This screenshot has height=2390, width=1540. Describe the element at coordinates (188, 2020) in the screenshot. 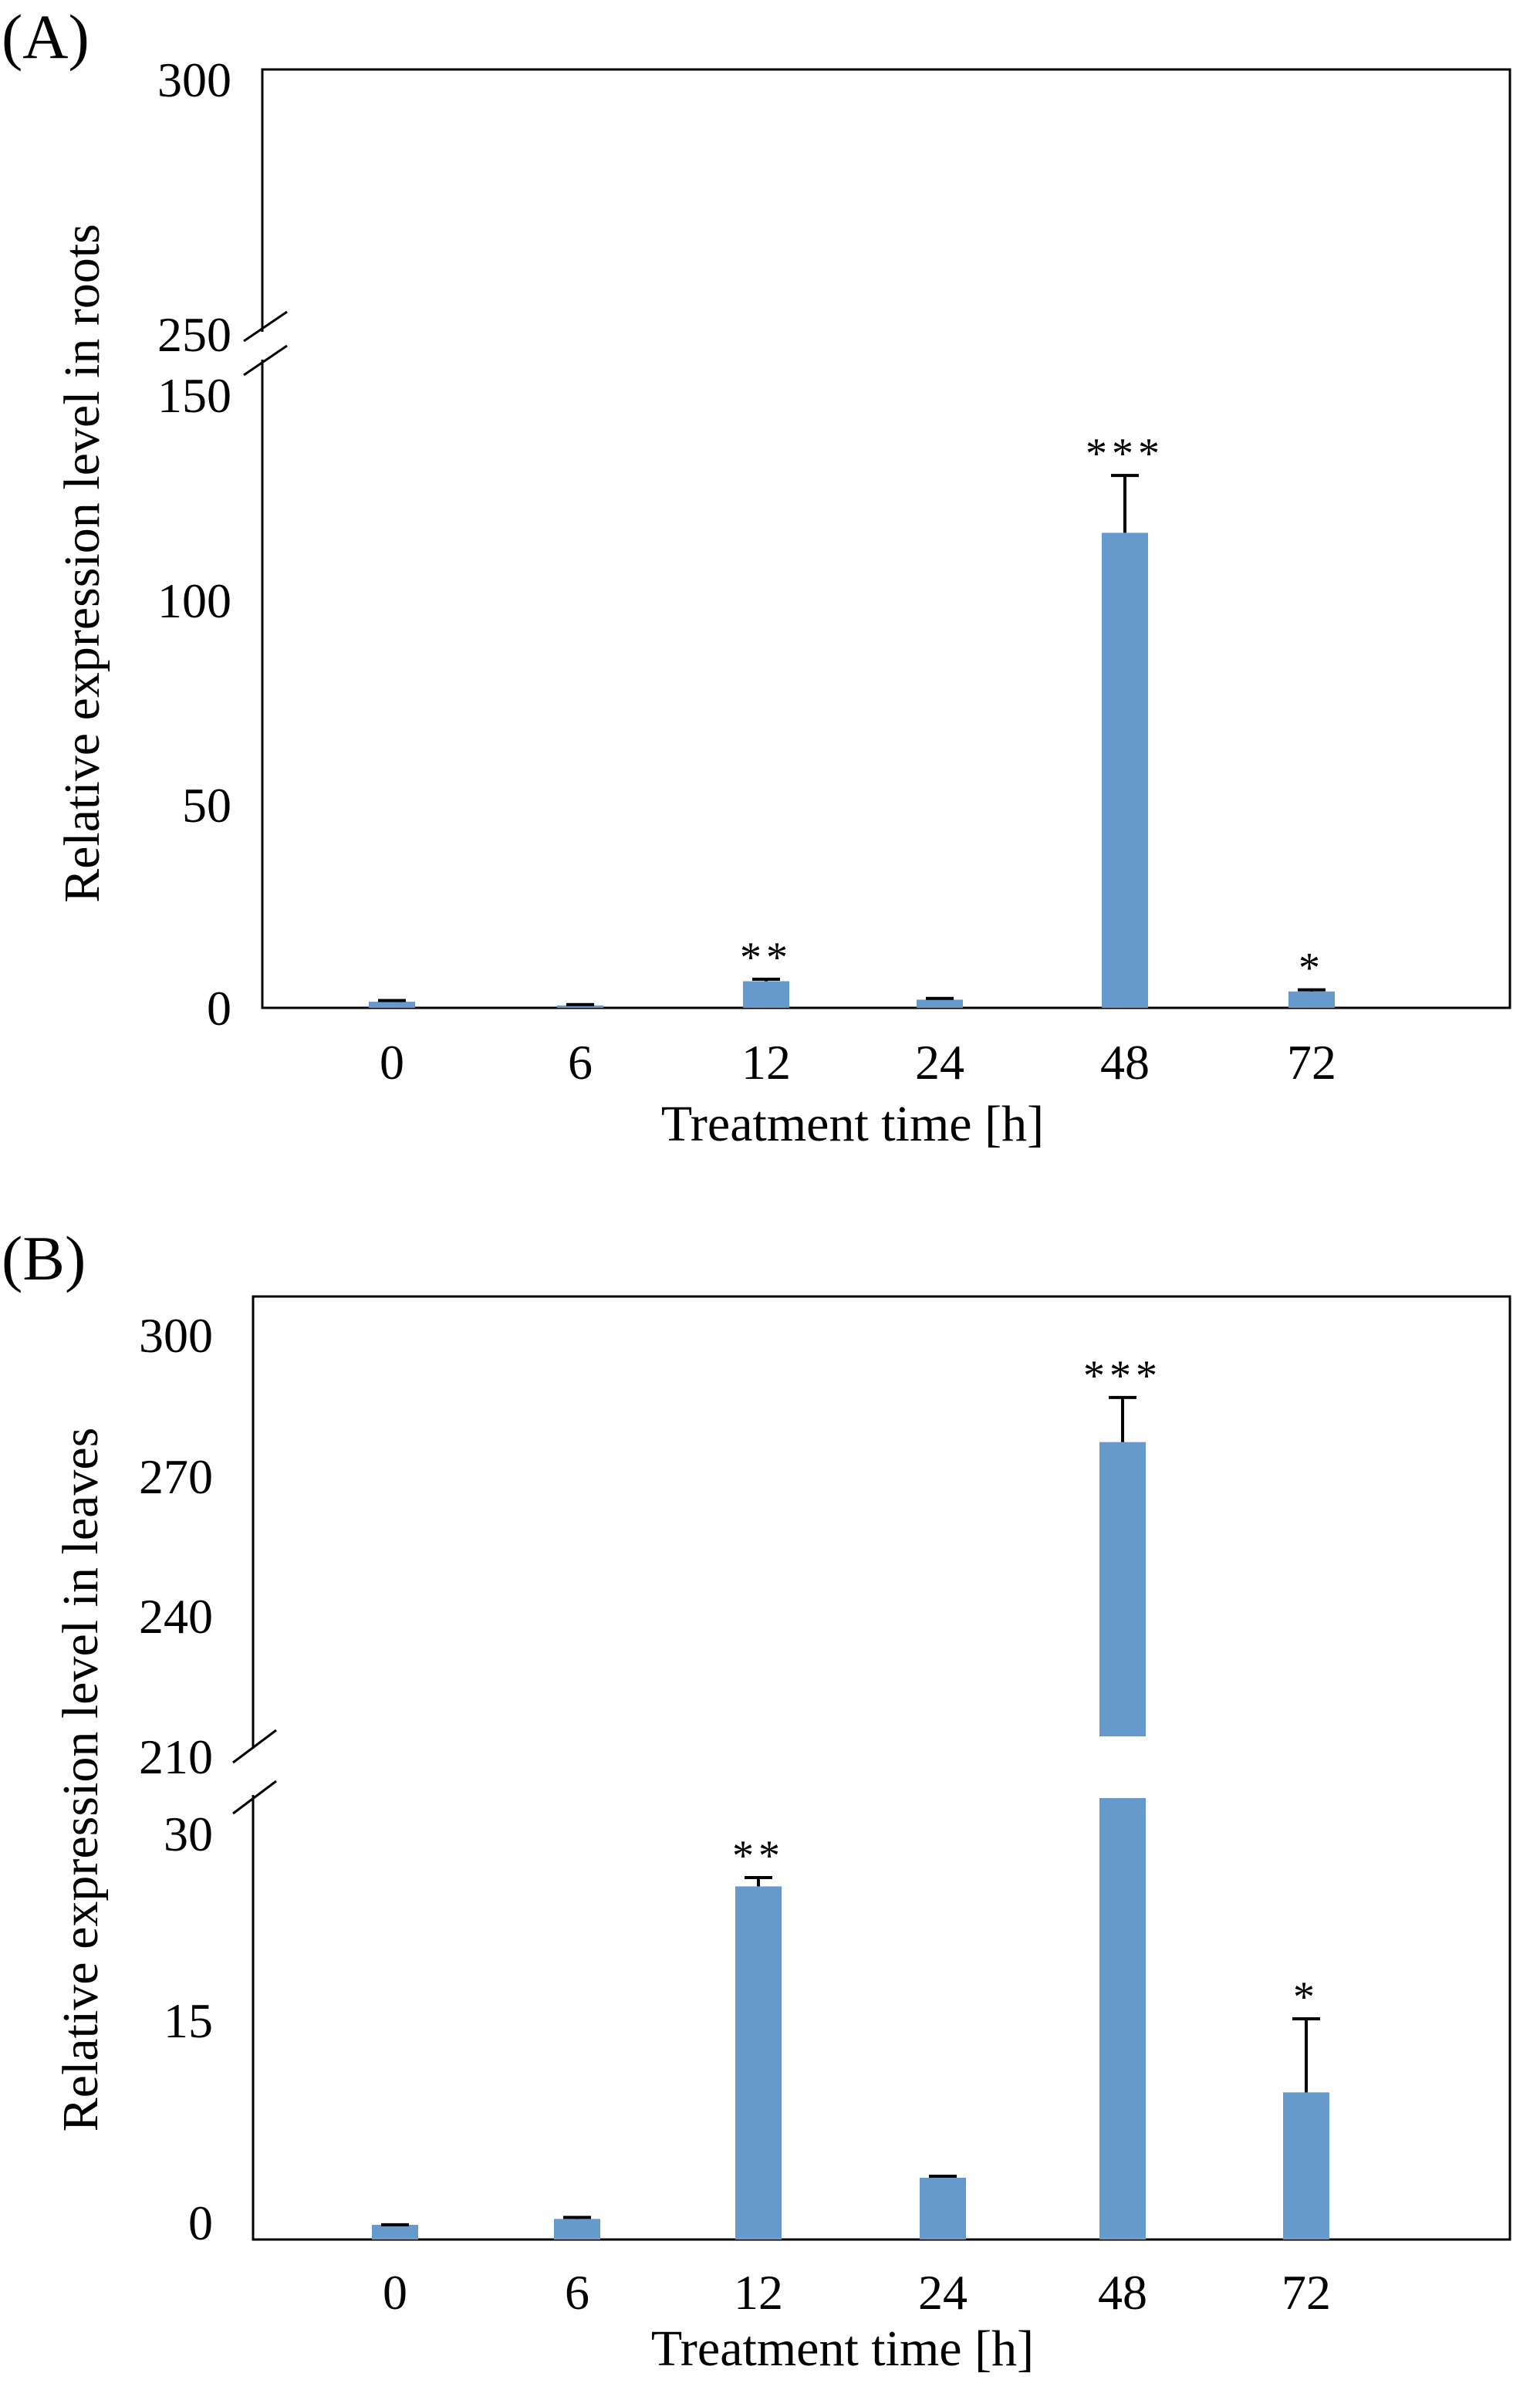

I see `y-tick-label: 15` at that location.